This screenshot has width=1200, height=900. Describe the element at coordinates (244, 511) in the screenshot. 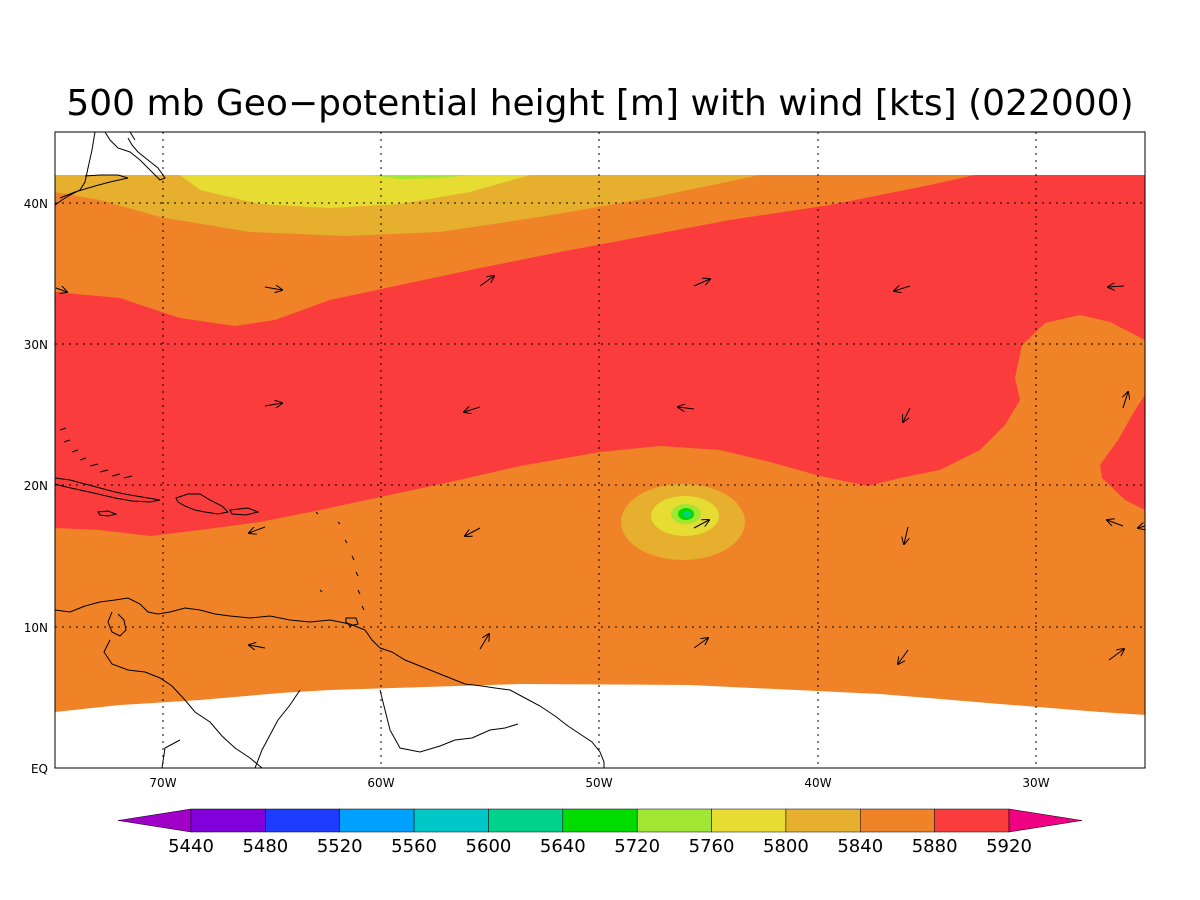

I see `coast-puerto-rico` at that location.